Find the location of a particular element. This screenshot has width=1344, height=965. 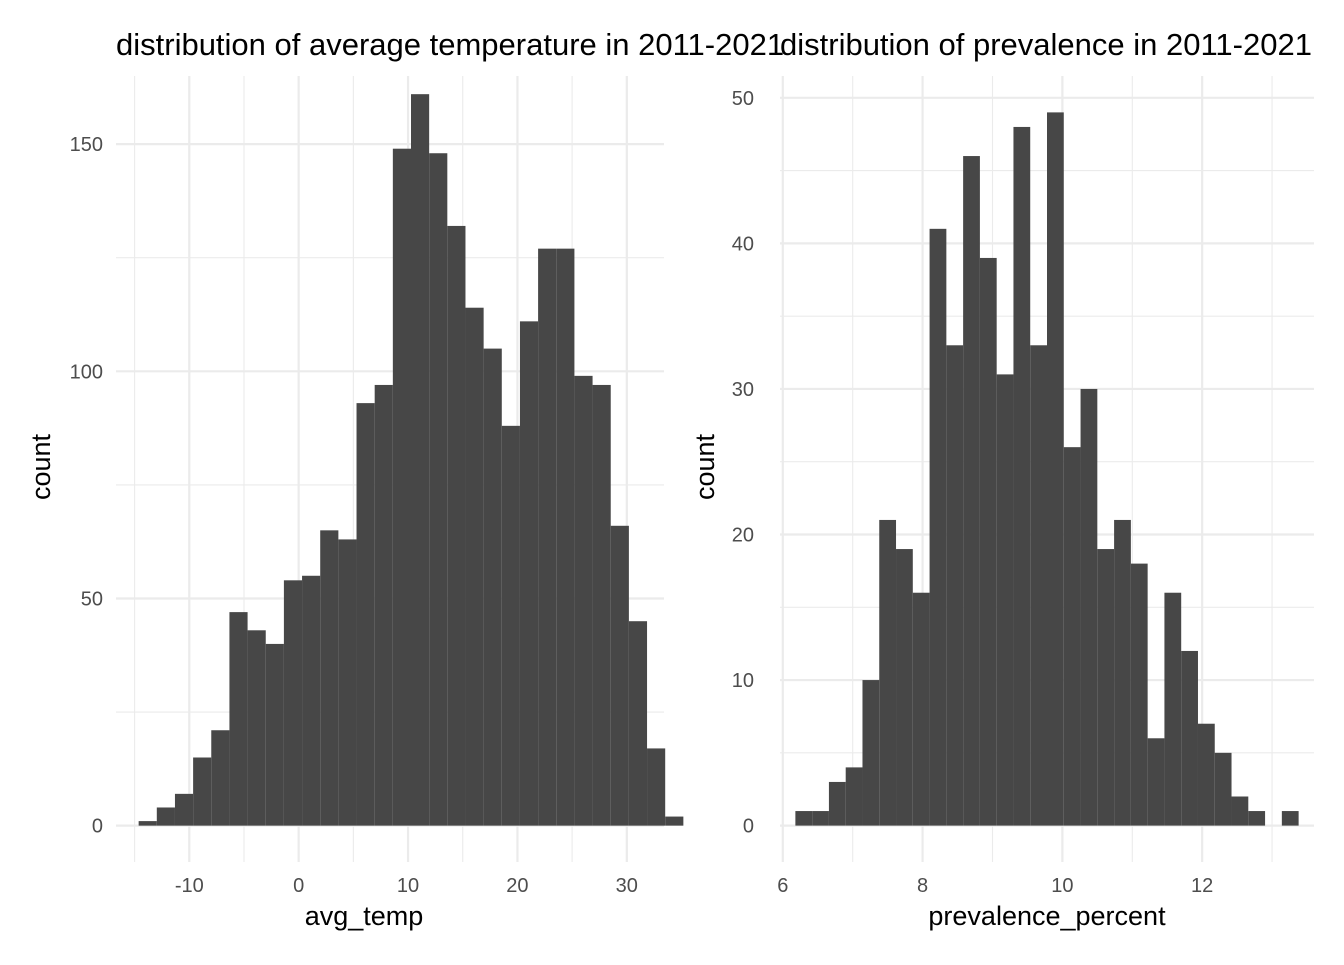

prevalence-x-tick-label: 6 is located at coordinates (782, 886).